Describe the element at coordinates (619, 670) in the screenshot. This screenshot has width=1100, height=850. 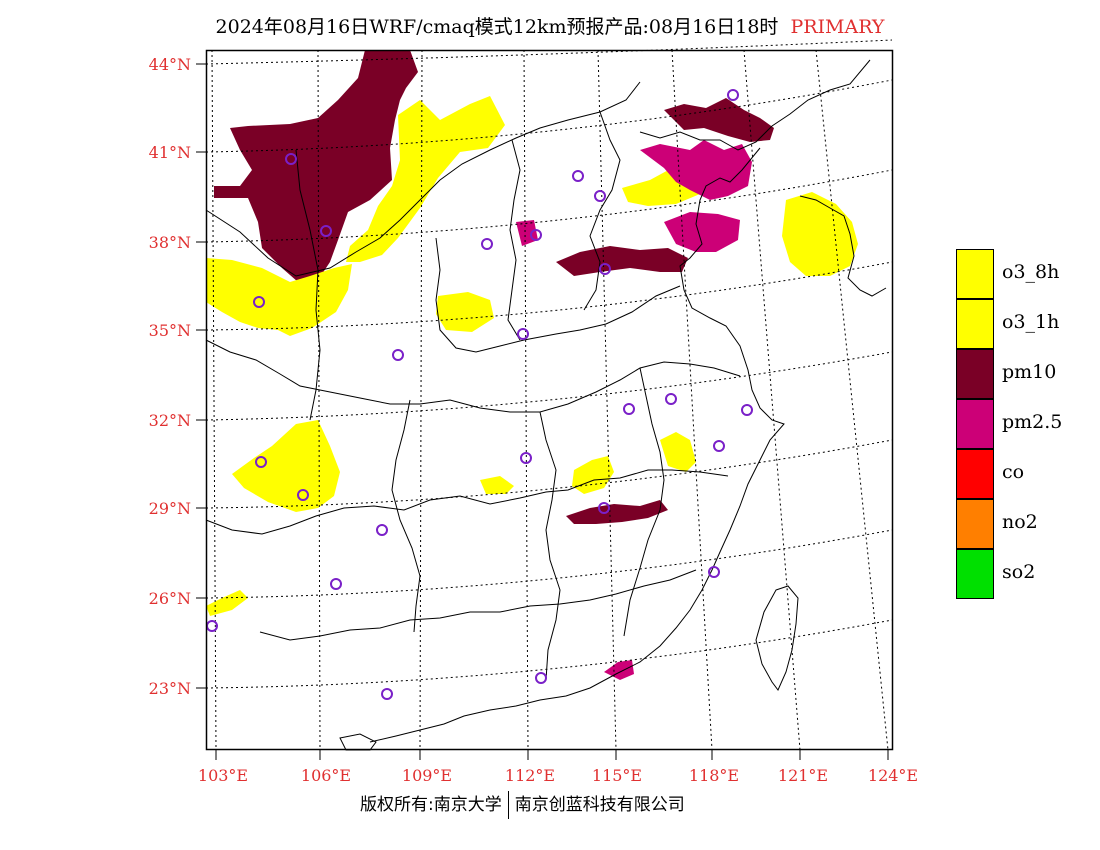
I see `pm25-patch-guangdong` at that location.